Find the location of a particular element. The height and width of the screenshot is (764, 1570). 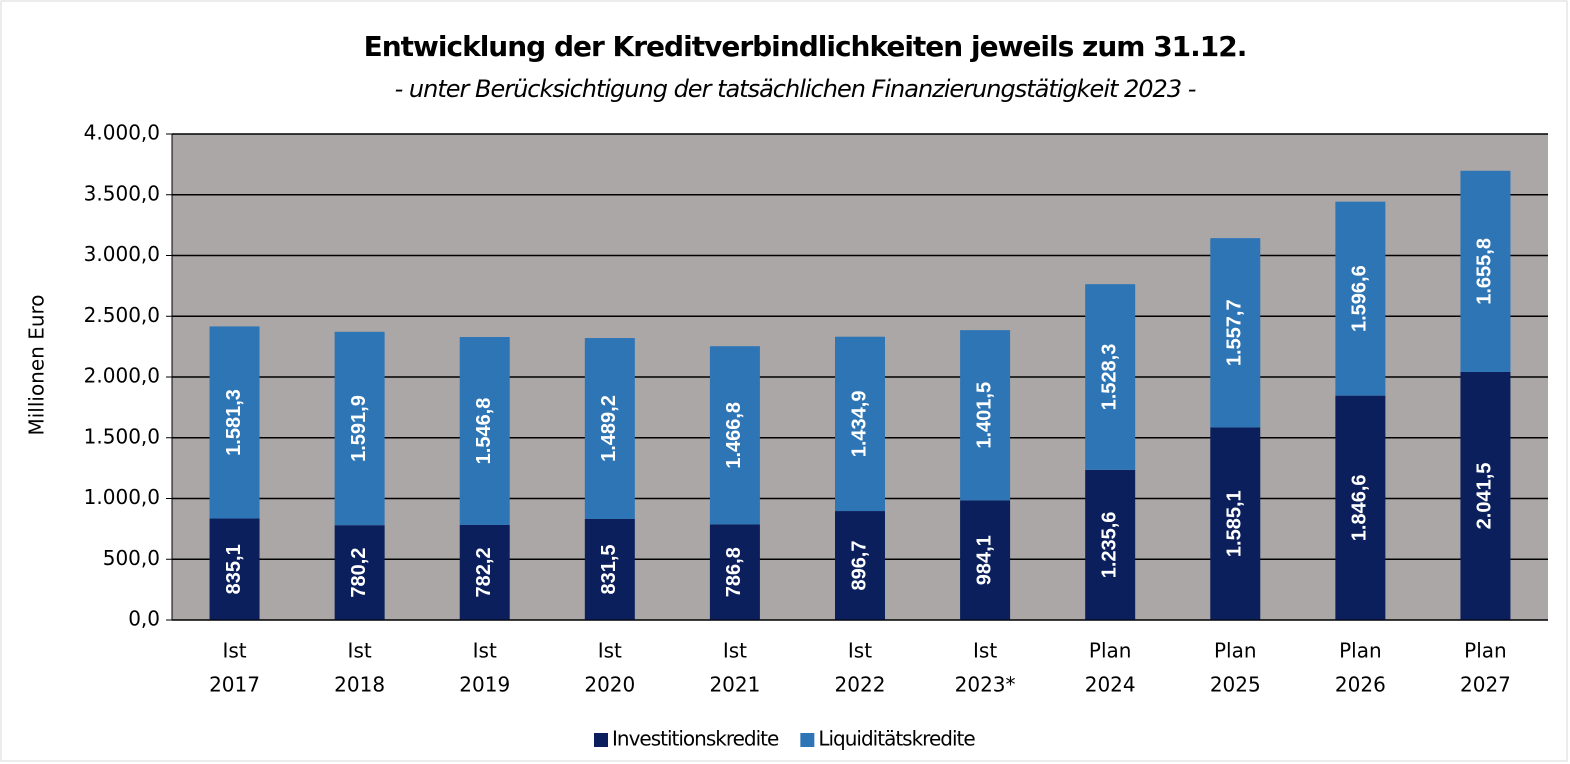

y-tick-label: 3.500,0 is located at coordinates (122, 193).